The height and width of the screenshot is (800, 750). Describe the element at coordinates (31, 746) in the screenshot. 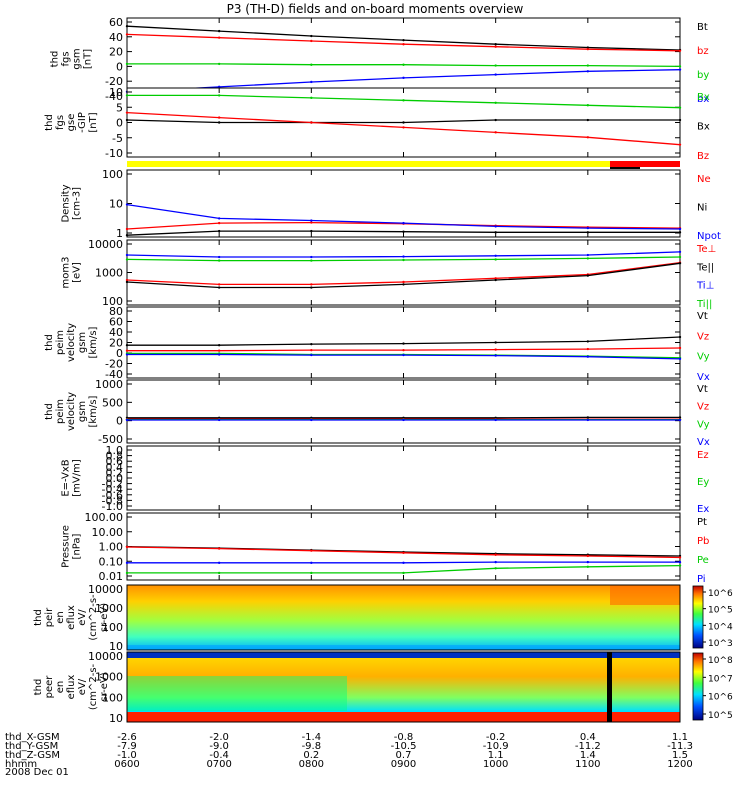

I see `footer-row-label: thd_Y-GSM` at that location.